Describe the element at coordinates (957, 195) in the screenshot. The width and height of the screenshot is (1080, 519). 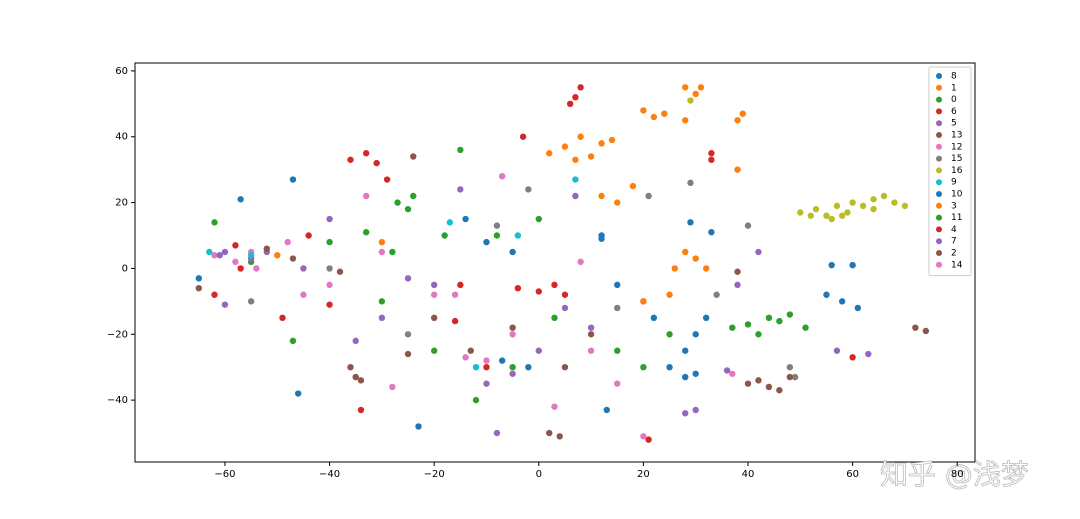
I see `legend-label: 10` at that location.